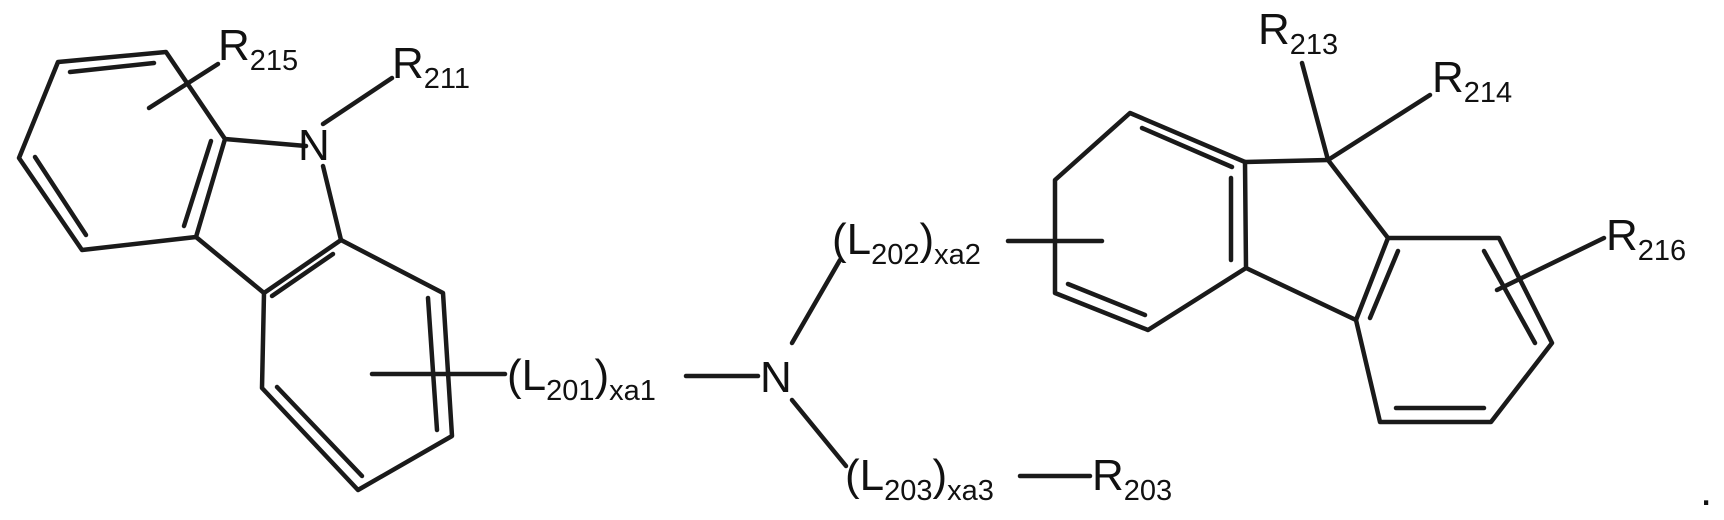 The height and width of the screenshot is (520, 1724). I want to click on r213-label: R213, so click(1298, 33).